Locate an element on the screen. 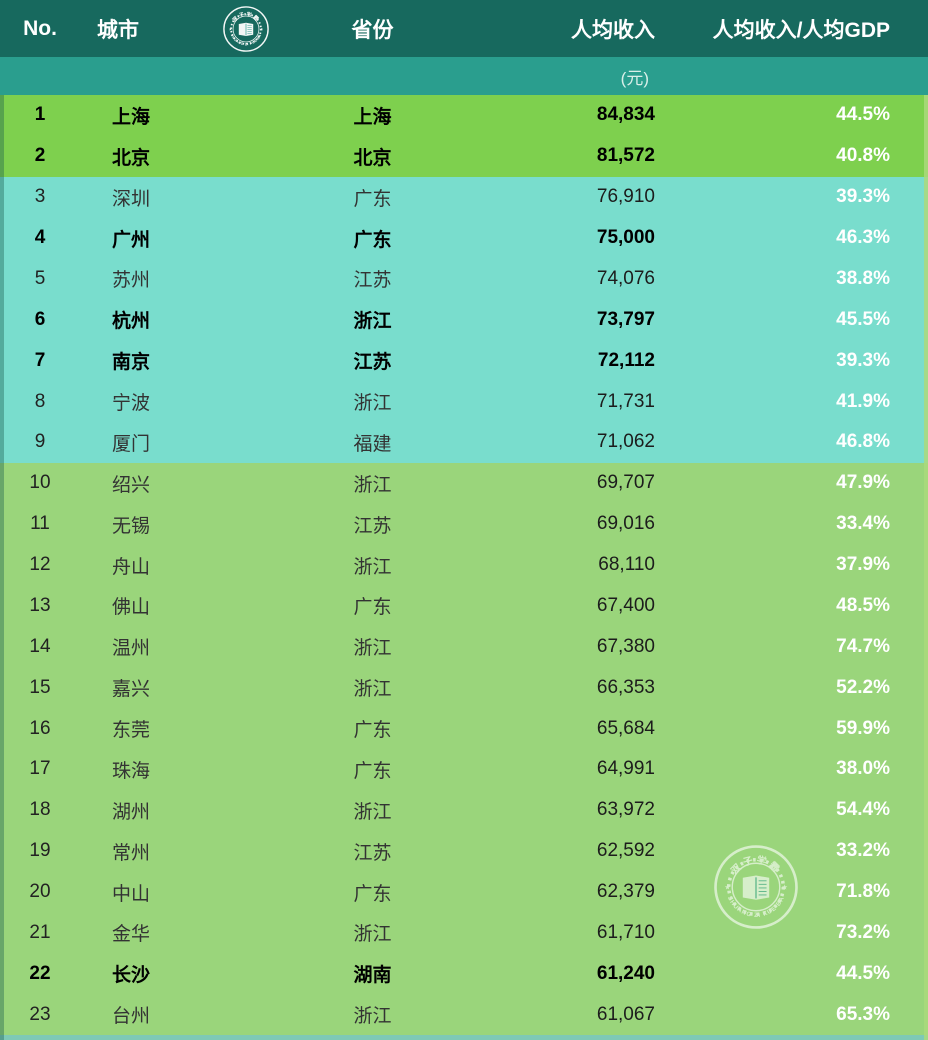  income-value: 71,062 is located at coordinates (625, 442).